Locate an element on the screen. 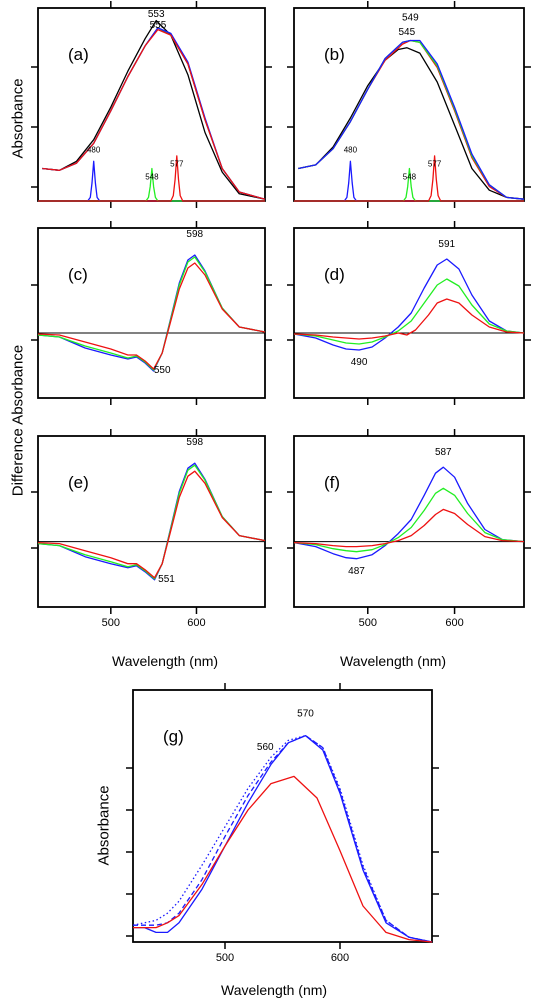  annotation-label: 487 is located at coordinates (356, 571).